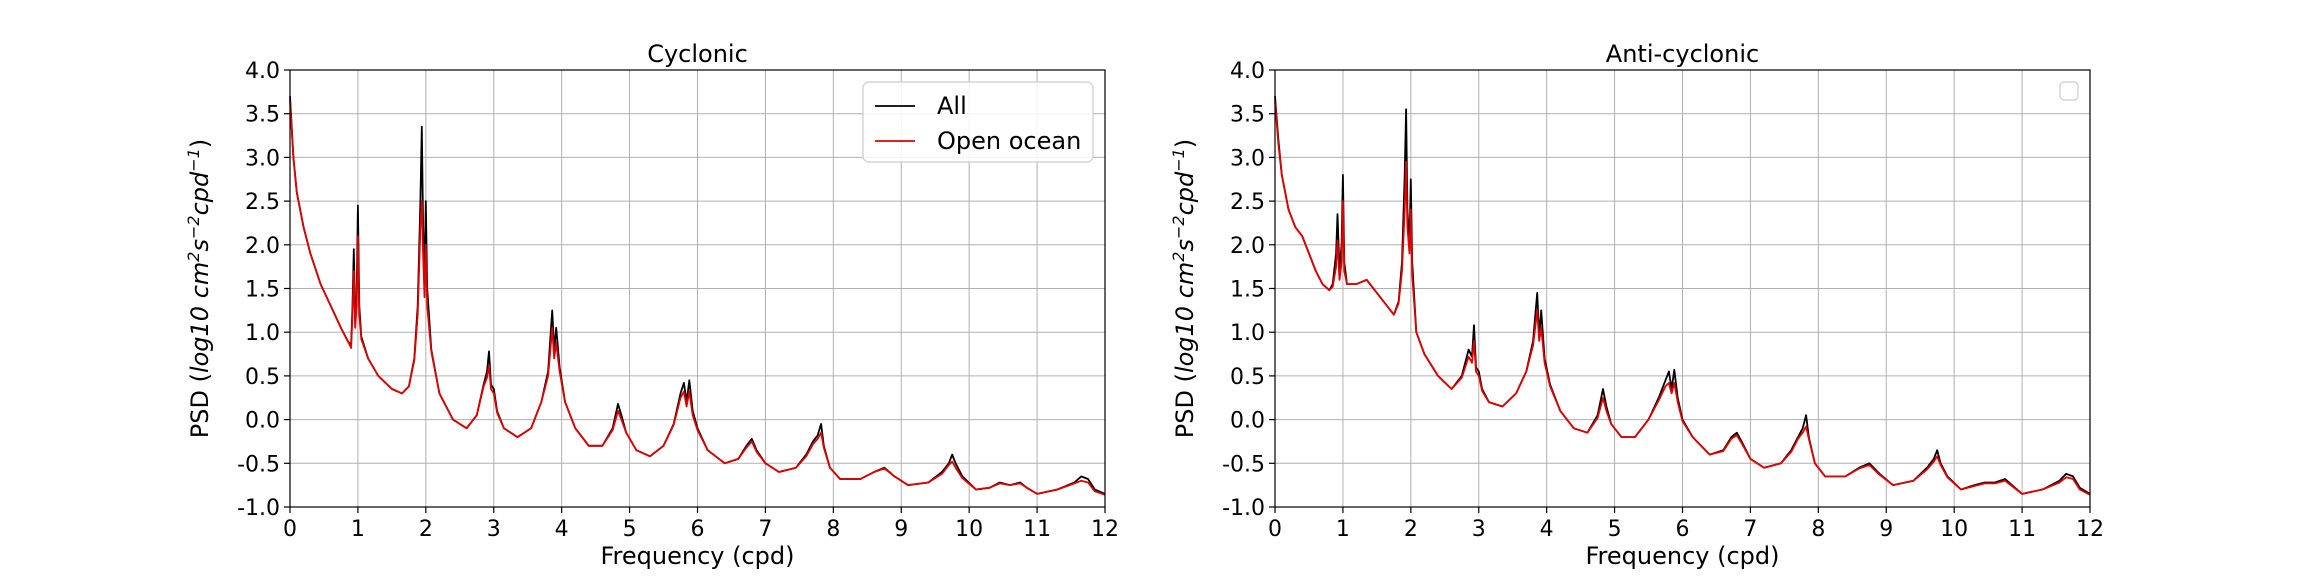  What do you see at coordinates (1682, 54) in the screenshot?
I see `chart-title: Anti-cyclonic` at bounding box center [1682, 54].